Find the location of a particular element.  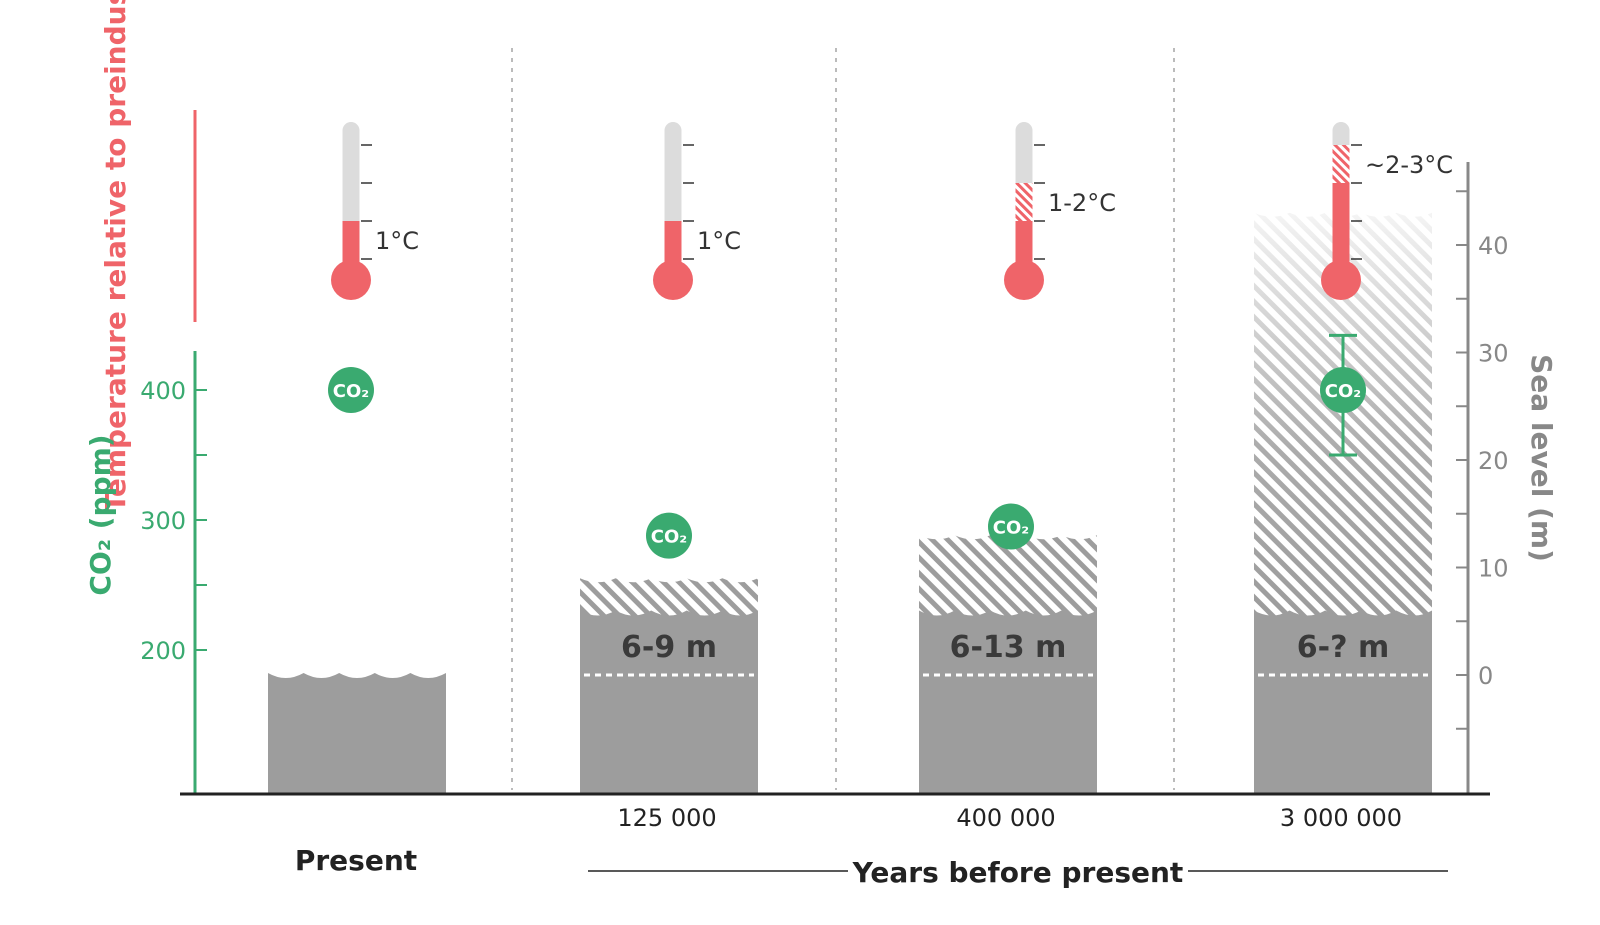

x-axis-tick-label: 125 000 is located at coordinates (666, 818).